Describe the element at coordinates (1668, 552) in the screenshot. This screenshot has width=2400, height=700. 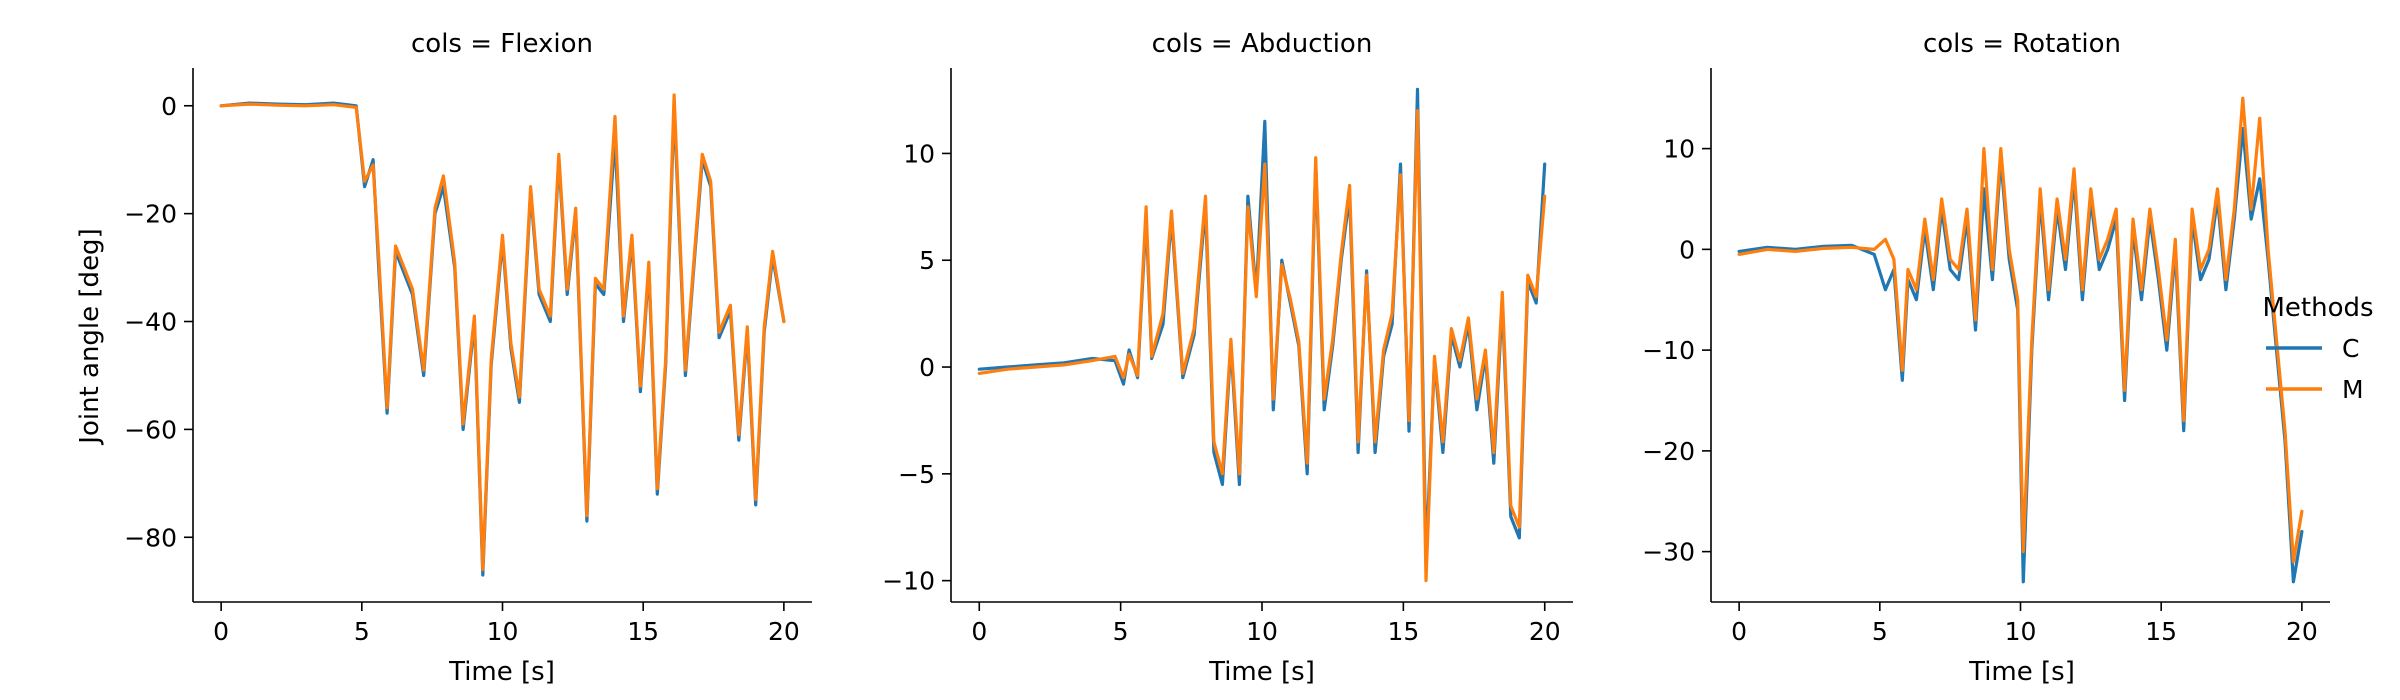
I see `y-tick-label: −30` at that location.